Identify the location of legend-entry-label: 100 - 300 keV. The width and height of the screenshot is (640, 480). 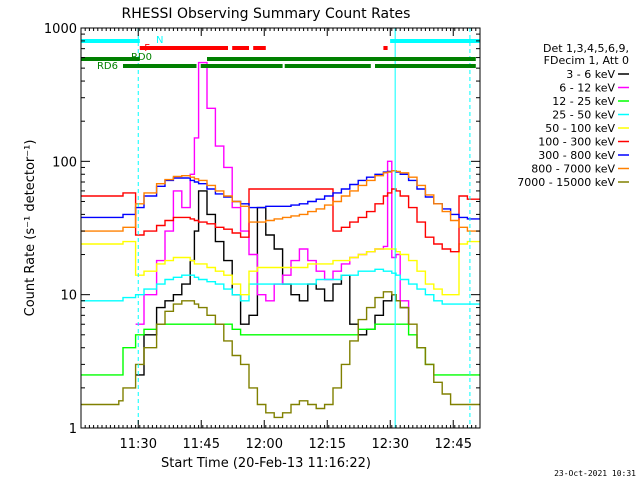
(576, 142).